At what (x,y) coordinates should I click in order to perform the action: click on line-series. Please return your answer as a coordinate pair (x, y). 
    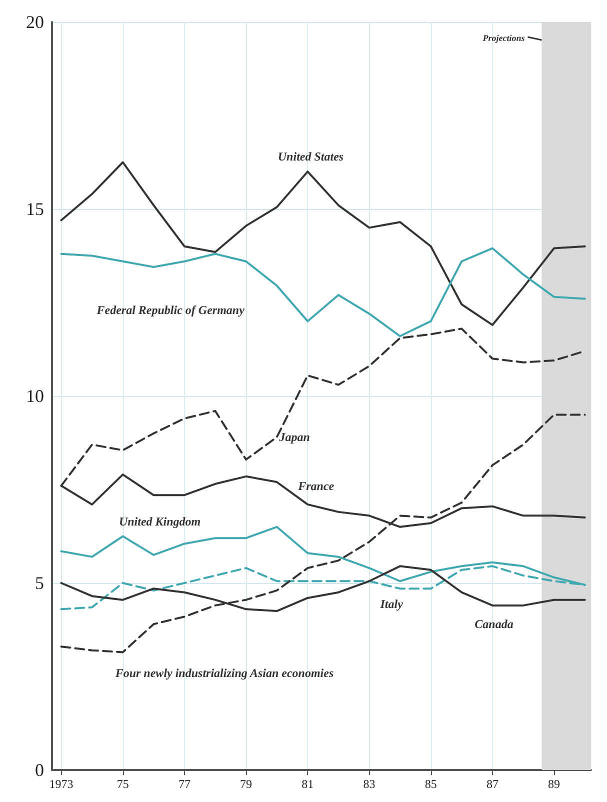
    Looking at the image, I should click on (323, 292).